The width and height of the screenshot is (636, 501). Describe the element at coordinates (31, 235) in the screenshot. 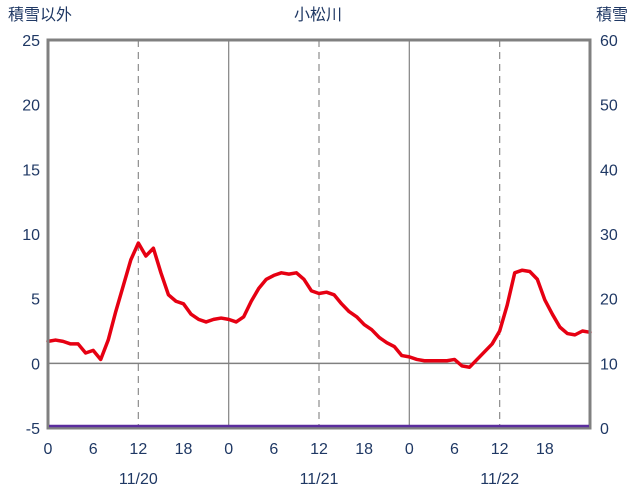

I see `y-left-tick-label: 10` at that location.